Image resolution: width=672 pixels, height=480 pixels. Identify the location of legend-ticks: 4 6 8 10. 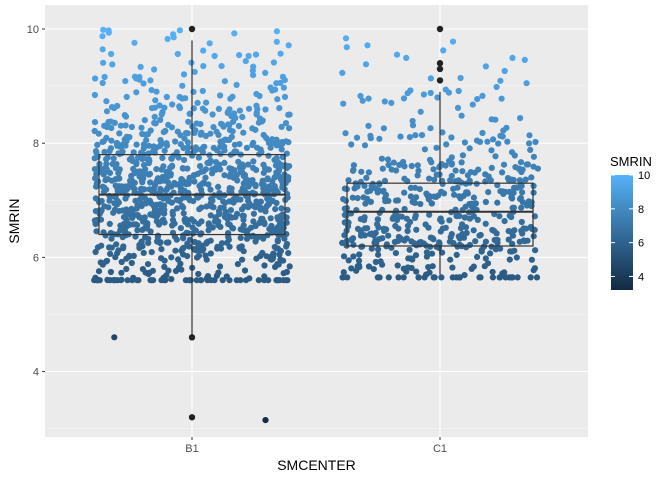
(630, 226).